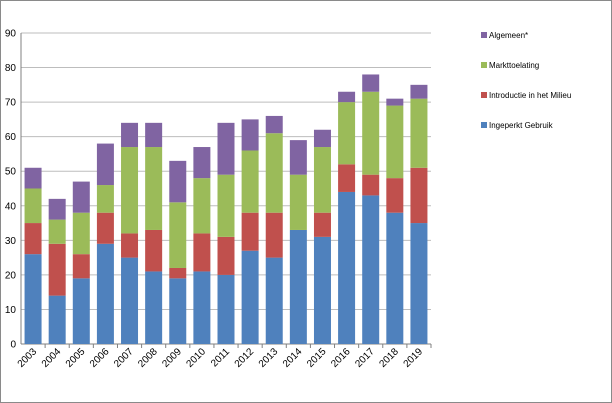 The width and height of the screenshot is (612, 403). I want to click on legend-label: Markttoelating, so click(514, 65).